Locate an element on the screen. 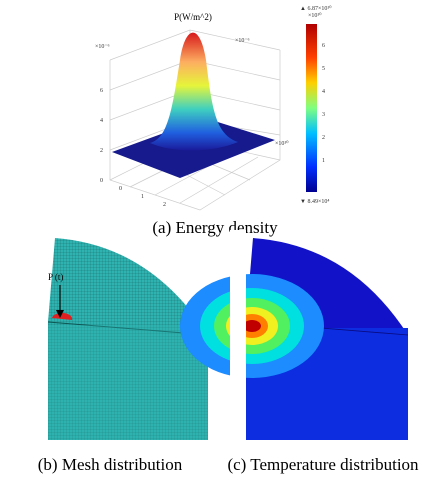 The width and height of the screenshot is (430, 480). caption: (a) Energy density is located at coordinates (215, 227).